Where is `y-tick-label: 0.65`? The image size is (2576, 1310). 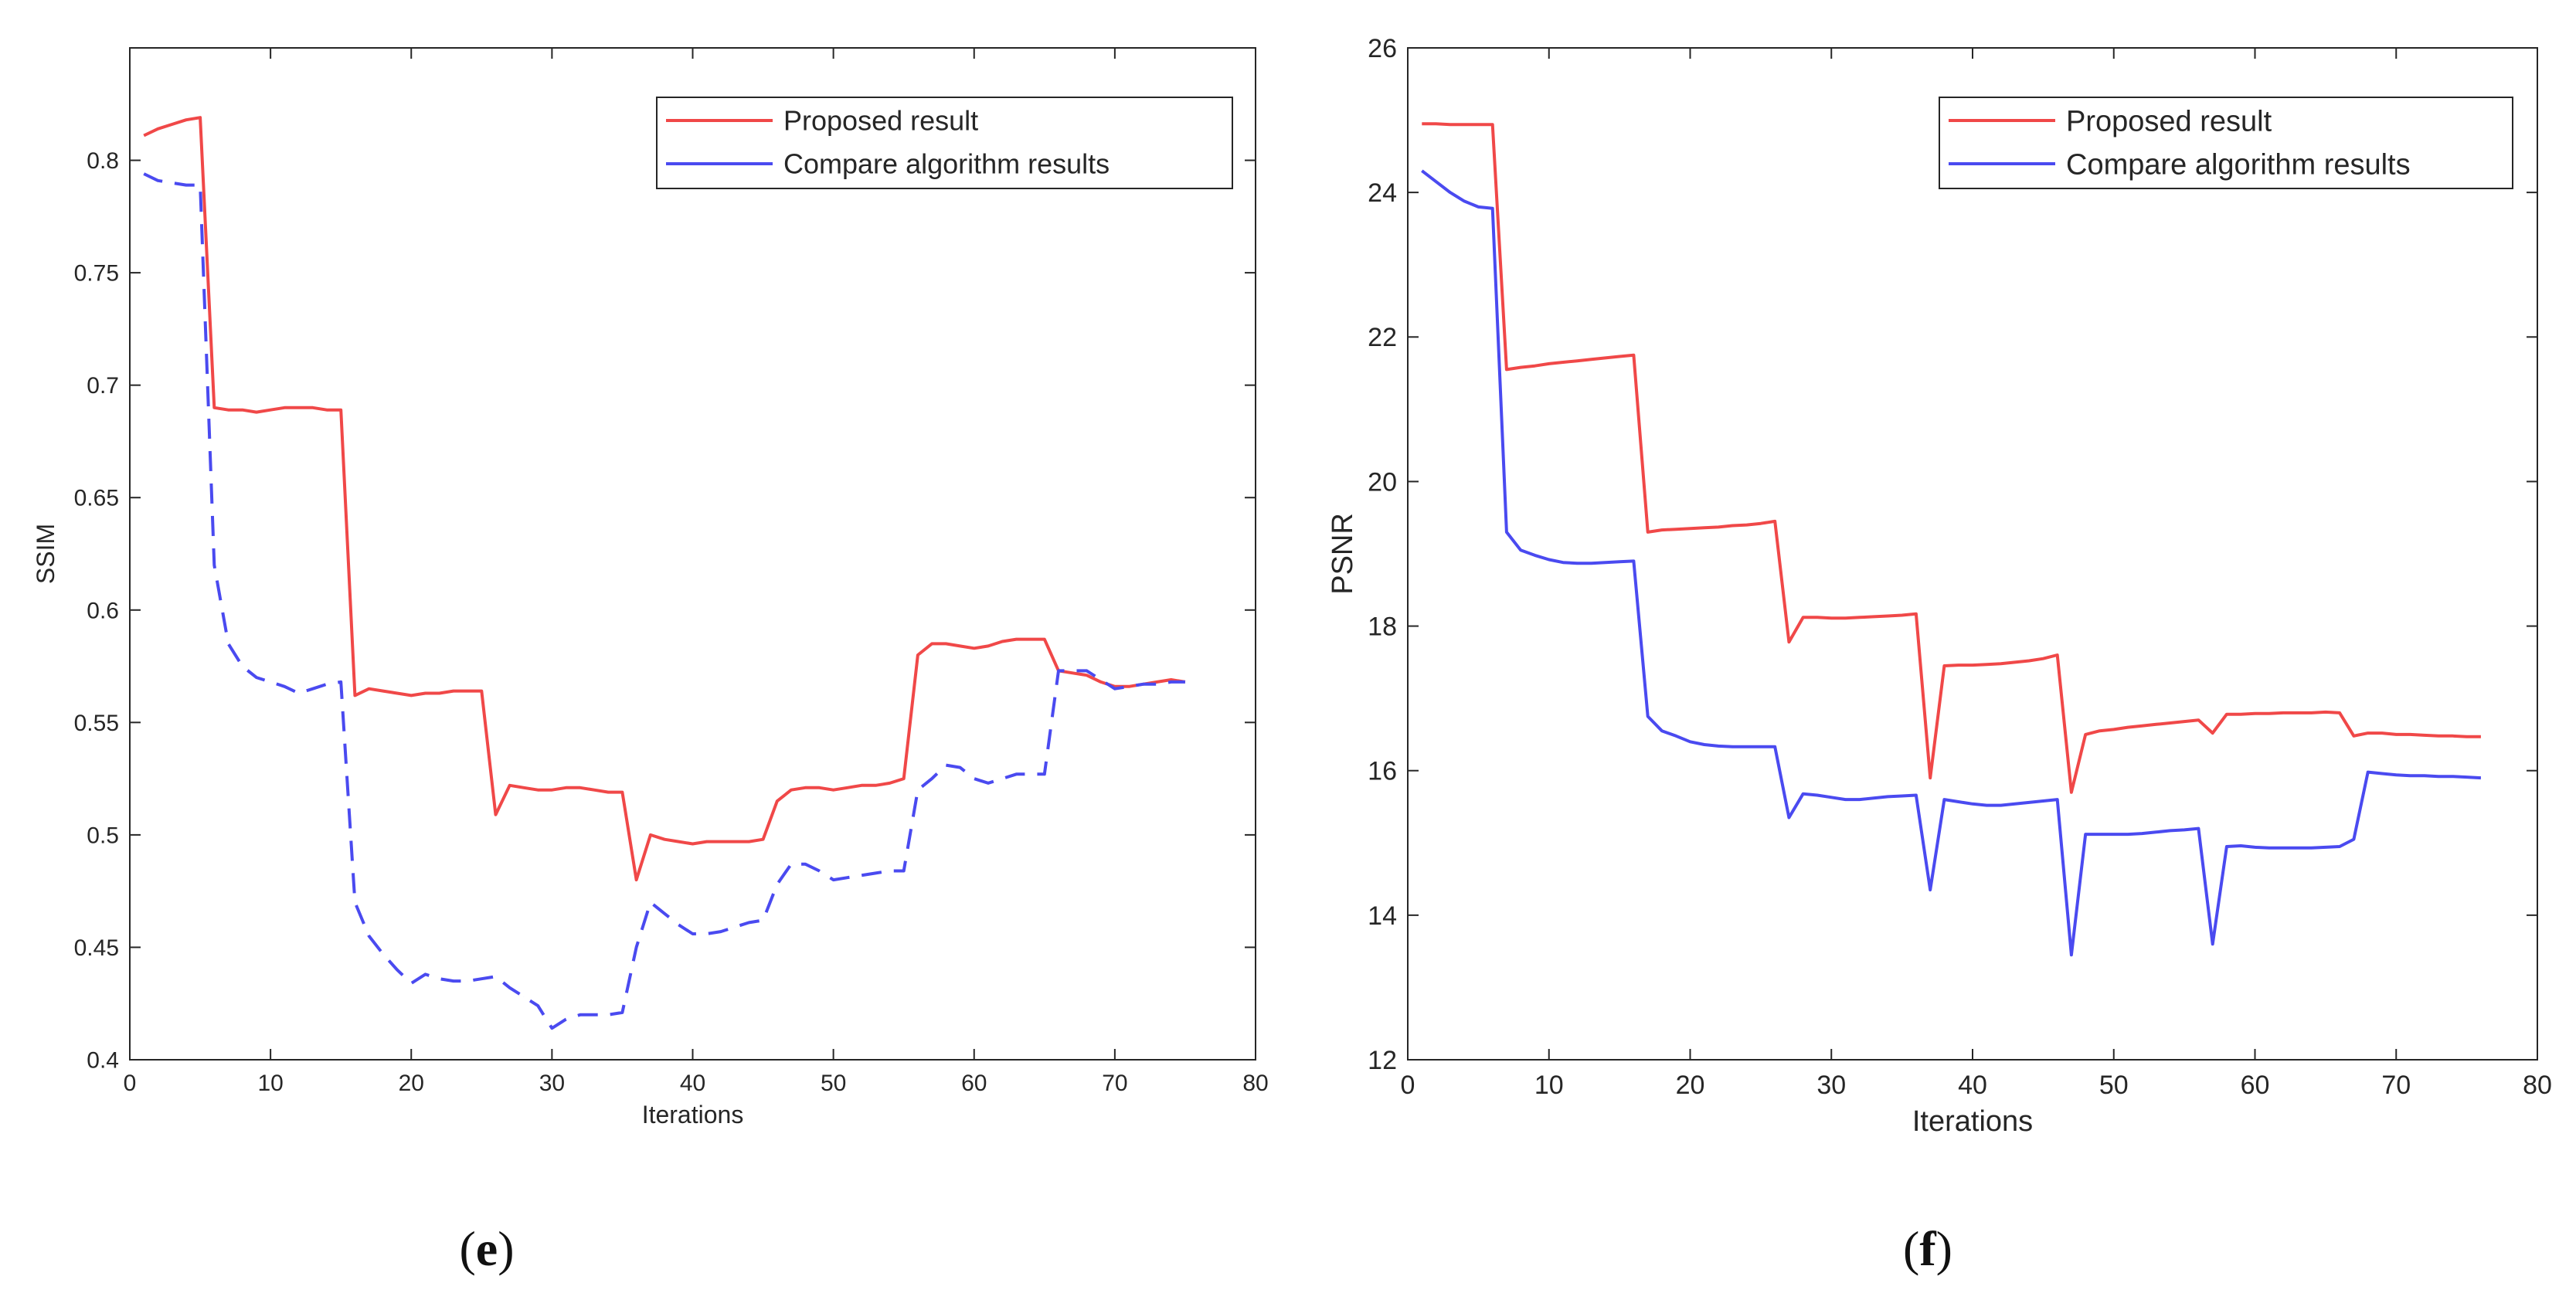
y-tick-label: 0.65 is located at coordinates (96, 498).